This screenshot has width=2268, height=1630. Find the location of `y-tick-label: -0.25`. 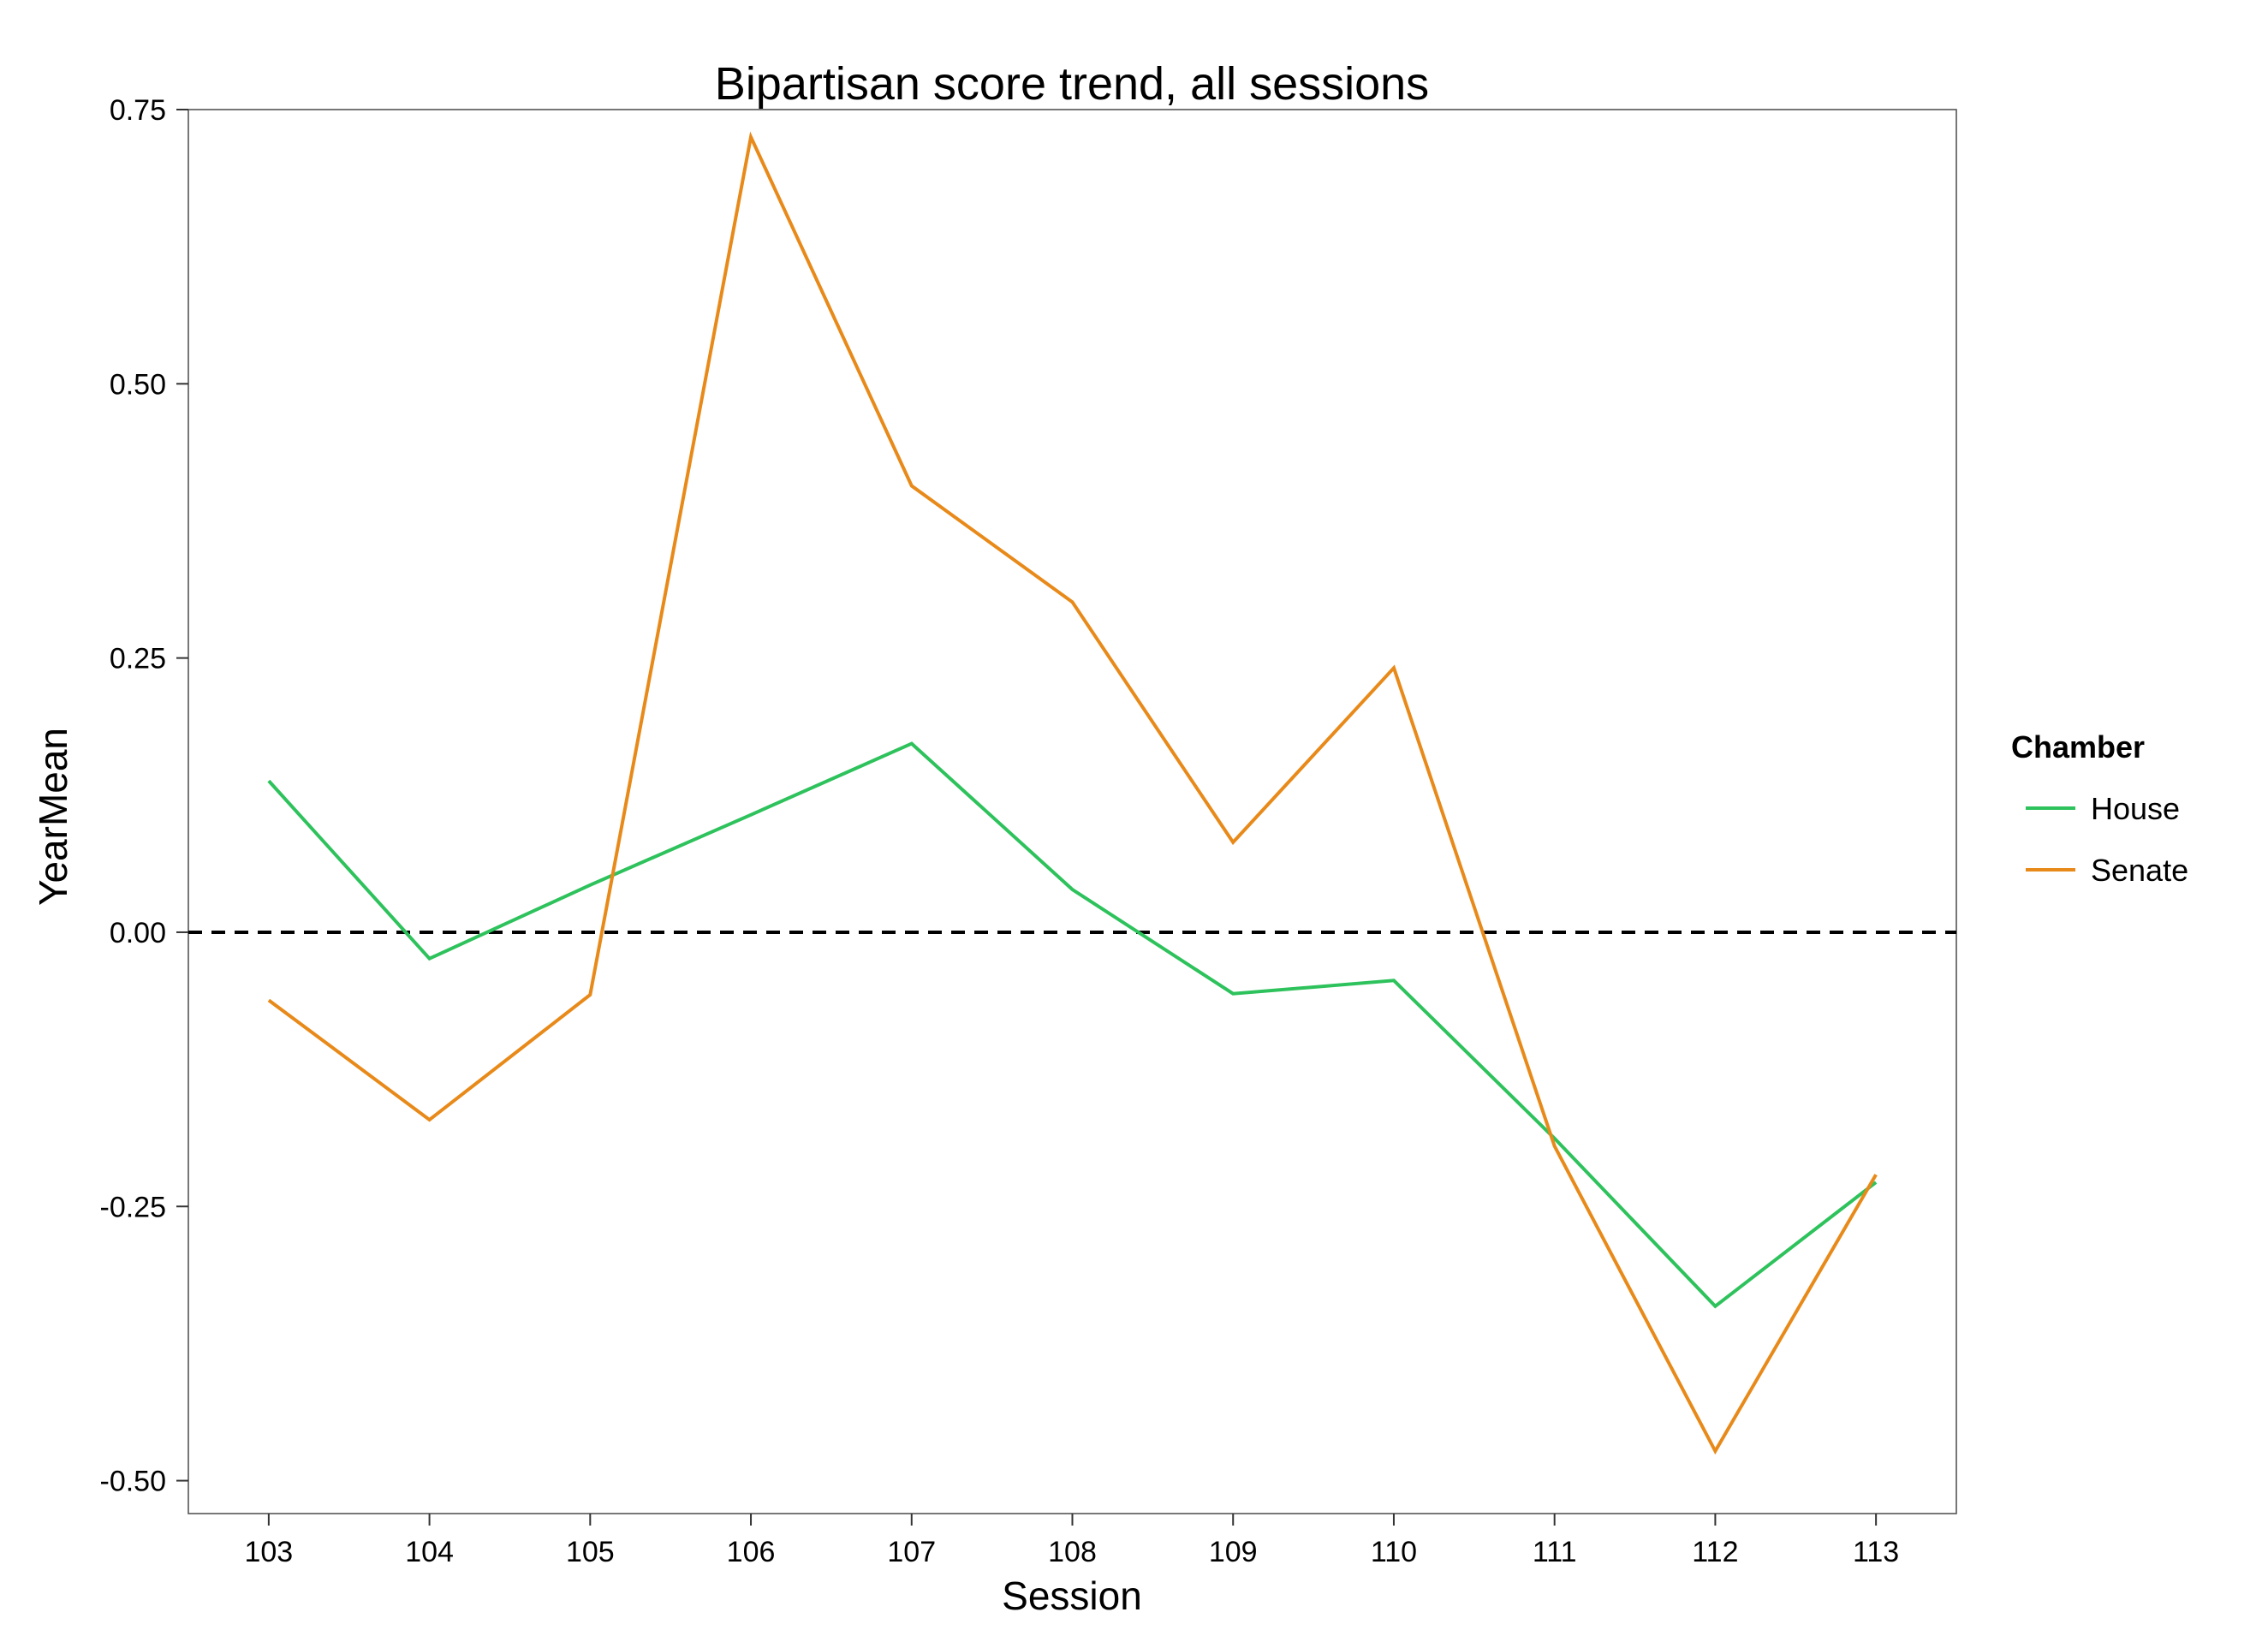

y-tick-label: -0.25 is located at coordinates (133, 1207).